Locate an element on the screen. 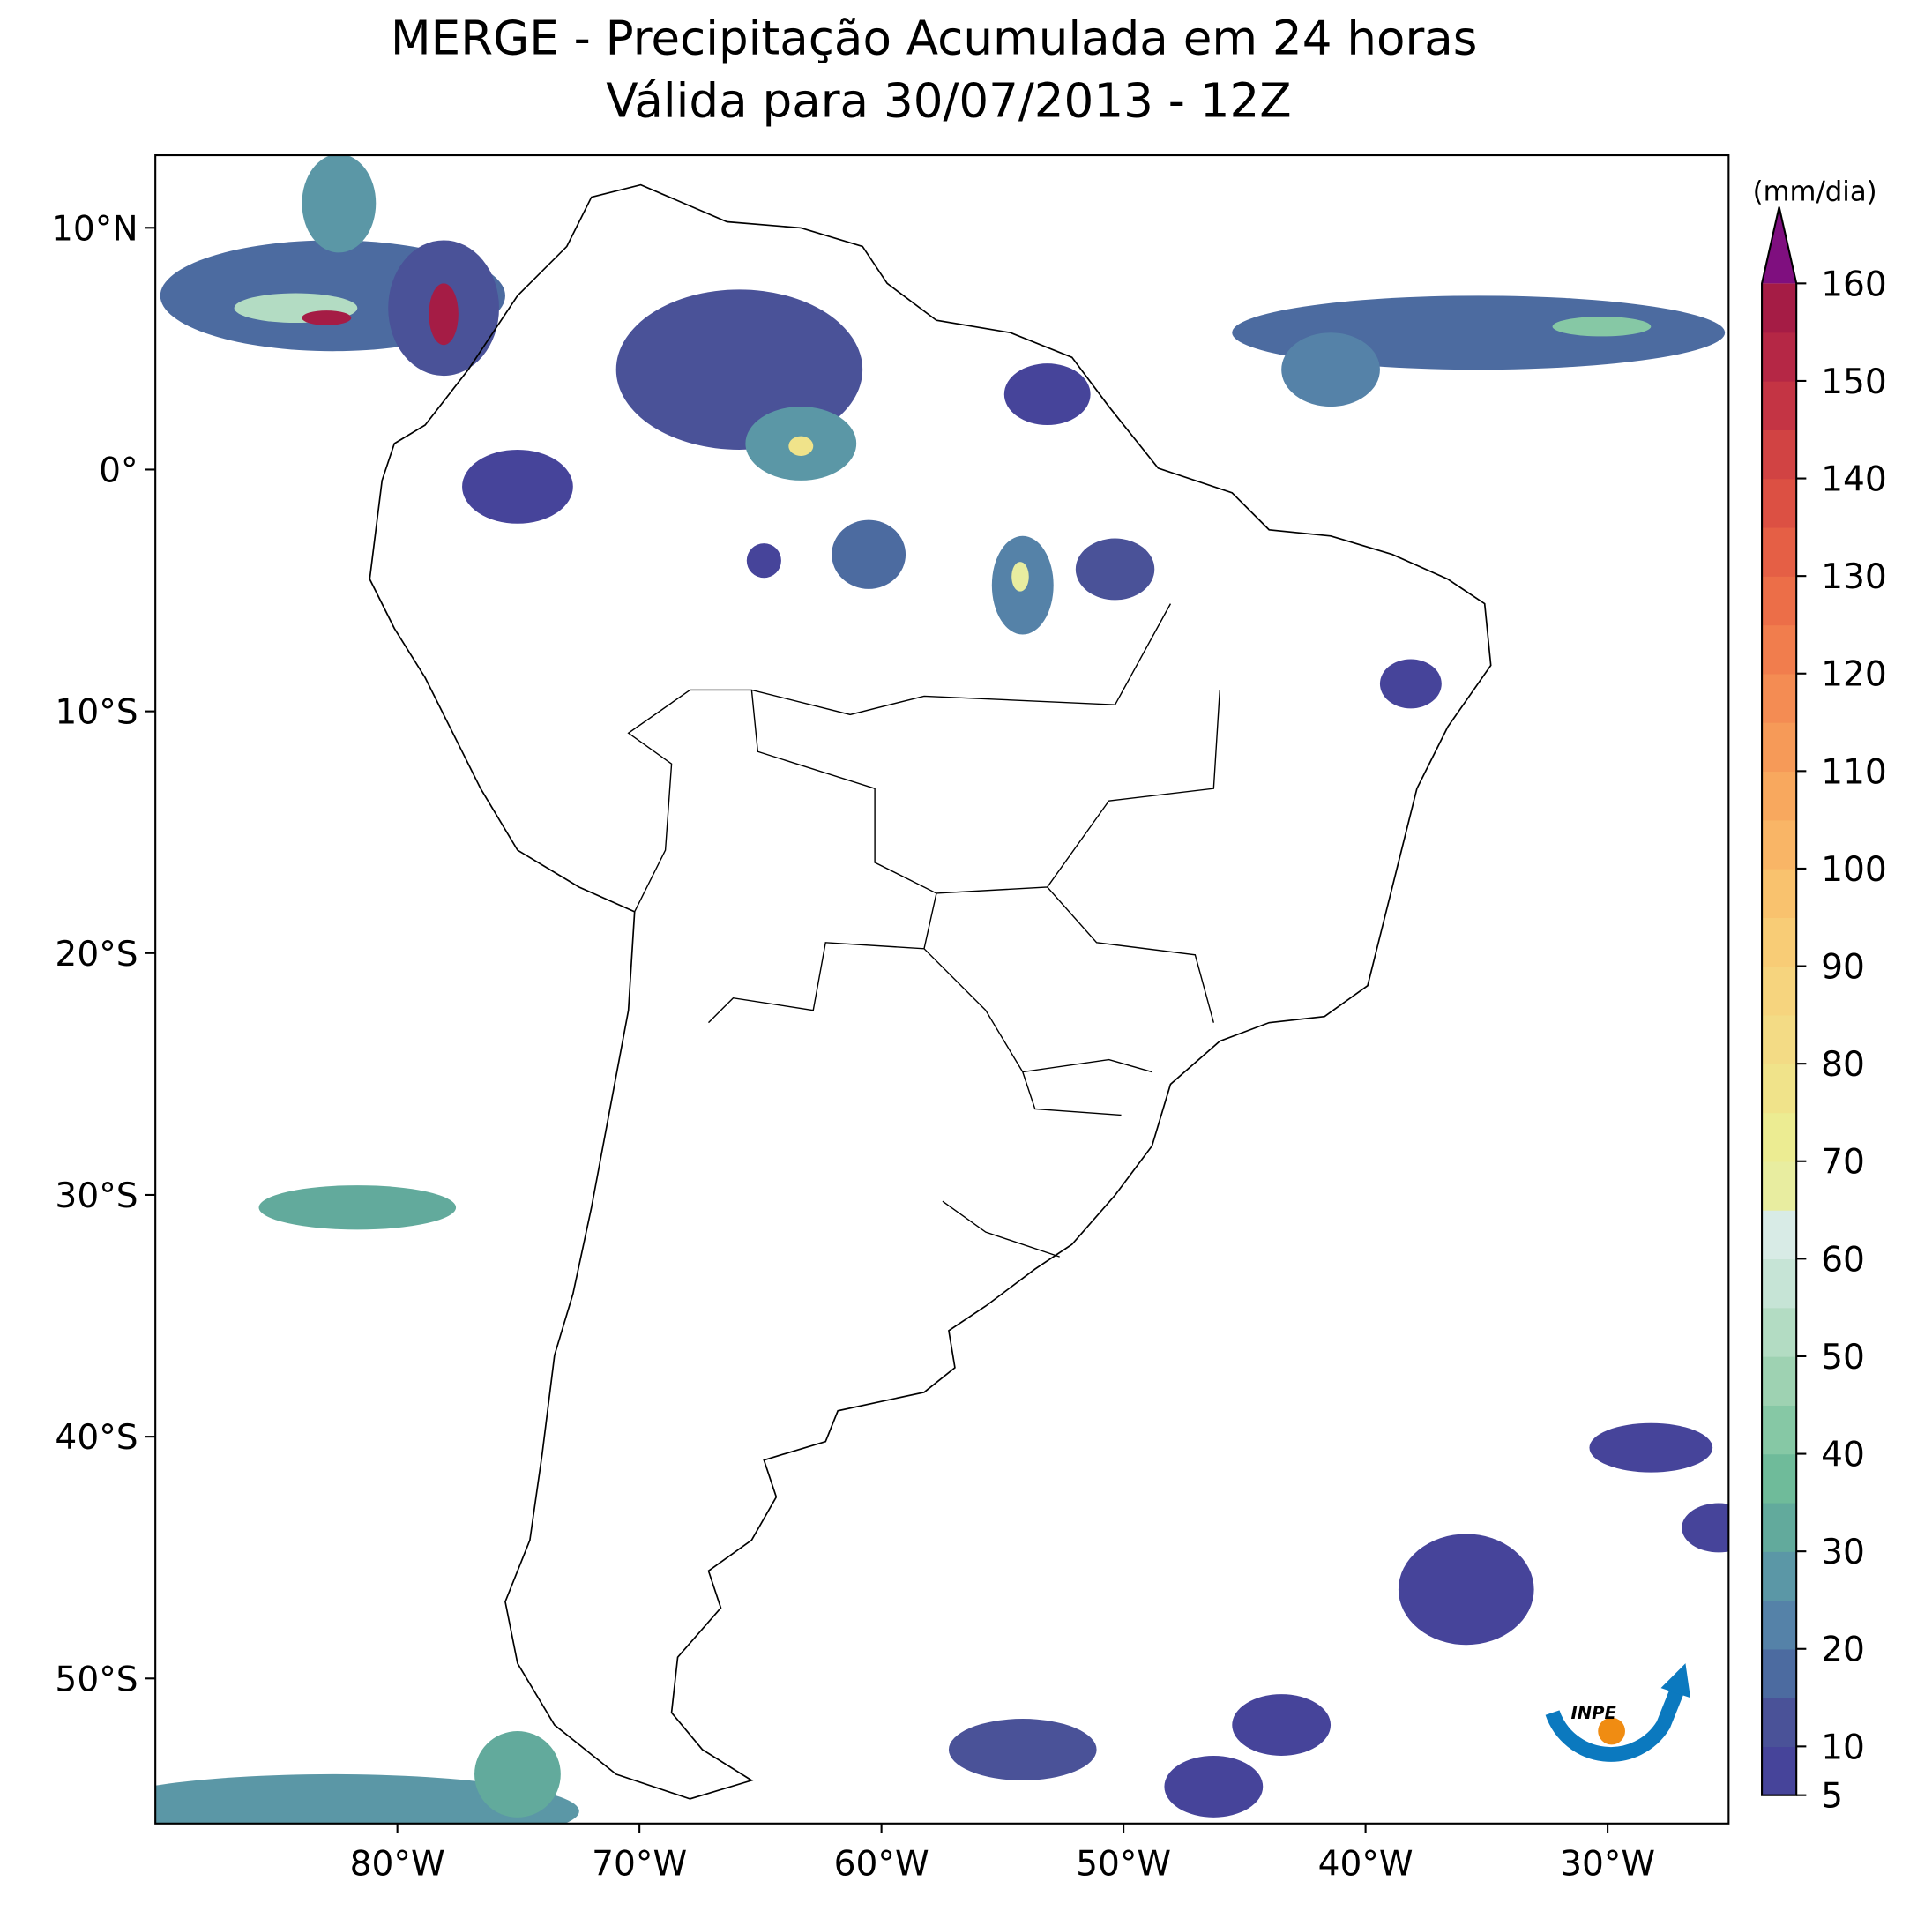 This screenshot has height=1911, width=1932. x-tick-label: 30°W is located at coordinates (1607, 1864).